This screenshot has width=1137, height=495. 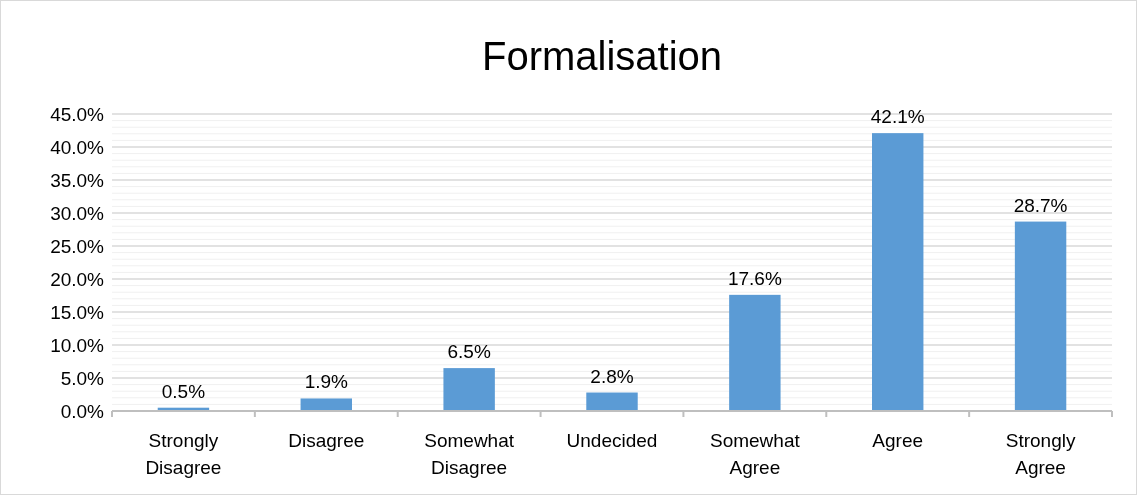 I want to click on data-label: 2.8%, so click(x=612, y=376).